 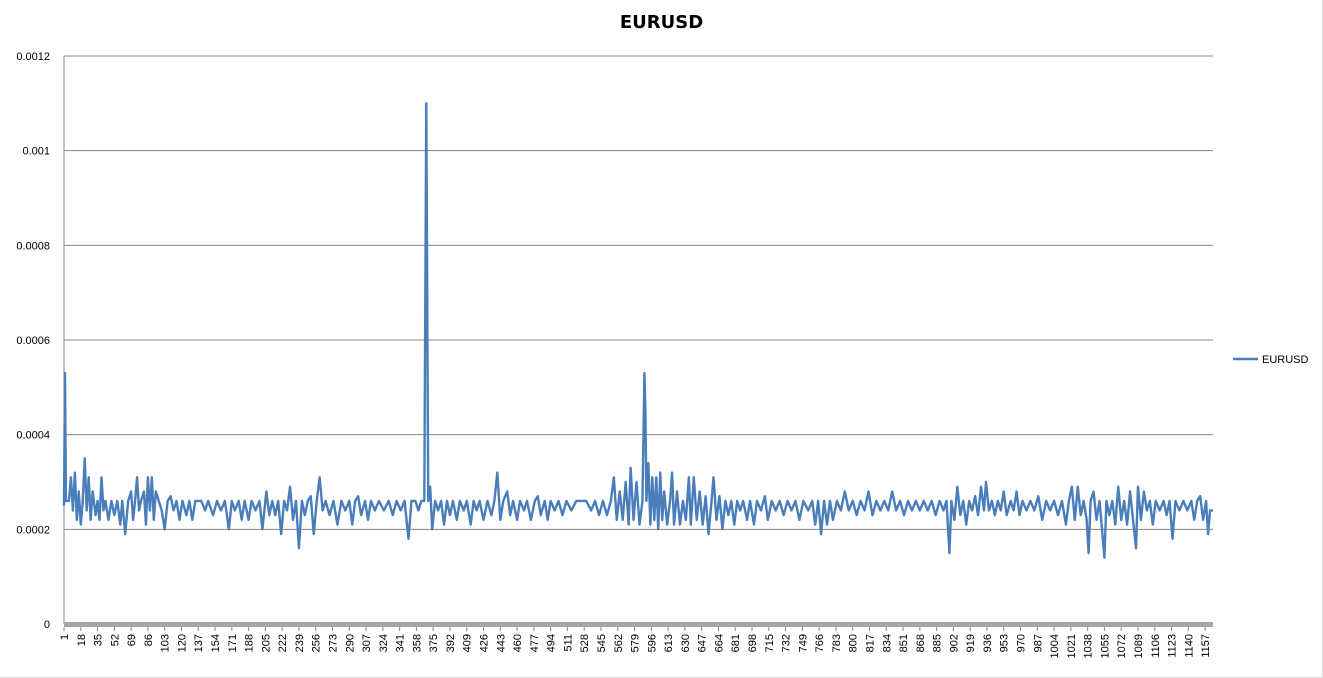 What do you see at coordinates (1122, 646) in the screenshot?
I see `x-tick-label: 1072` at bounding box center [1122, 646].